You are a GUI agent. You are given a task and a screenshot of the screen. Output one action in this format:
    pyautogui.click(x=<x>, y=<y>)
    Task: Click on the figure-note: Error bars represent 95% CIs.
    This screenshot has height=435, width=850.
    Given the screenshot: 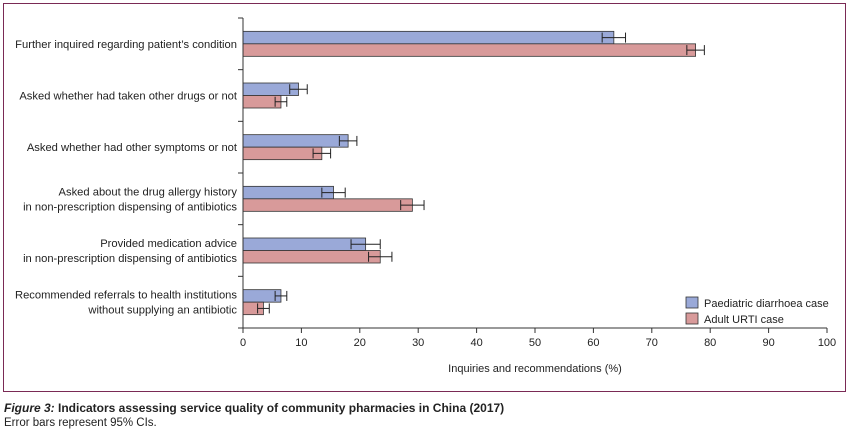 What is the action you would take?
    pyautogui.click(x=80, y=423)
    